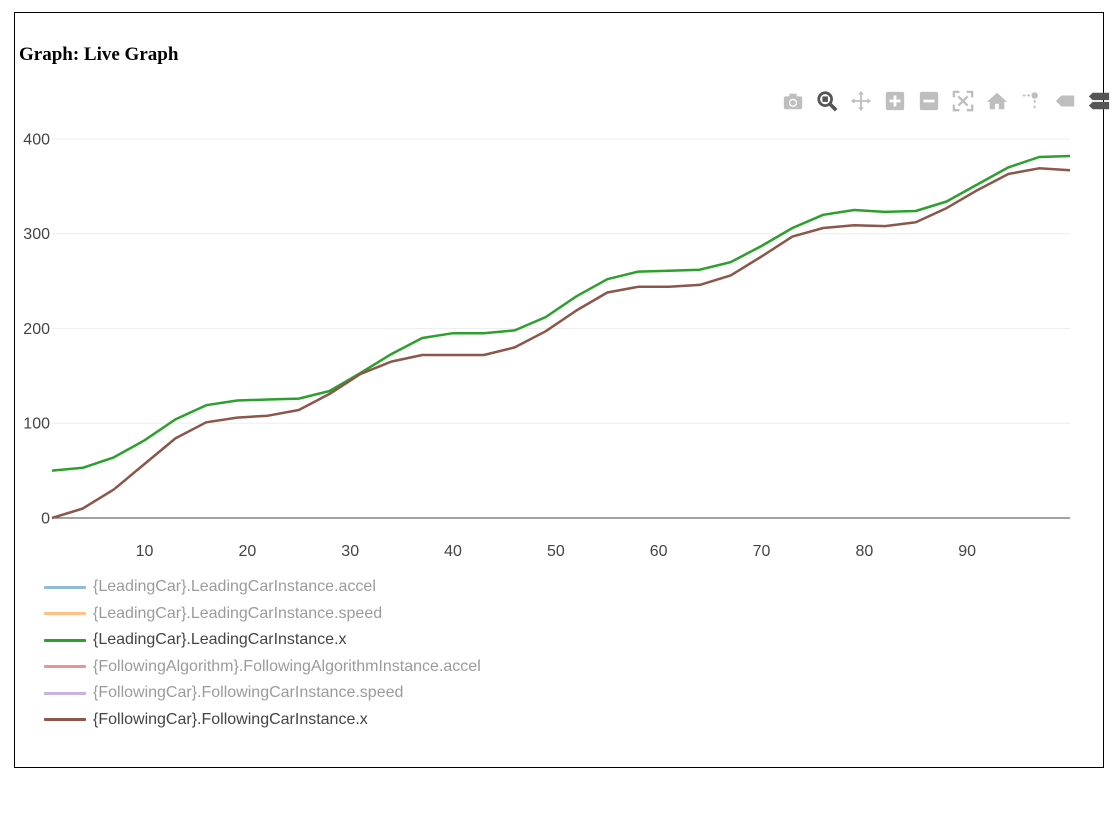 This screenshot has height=840, width=1120. Describe the element at coordinates (247, 551) in the screenshot. I see `x-tick-label: 20` at that location.